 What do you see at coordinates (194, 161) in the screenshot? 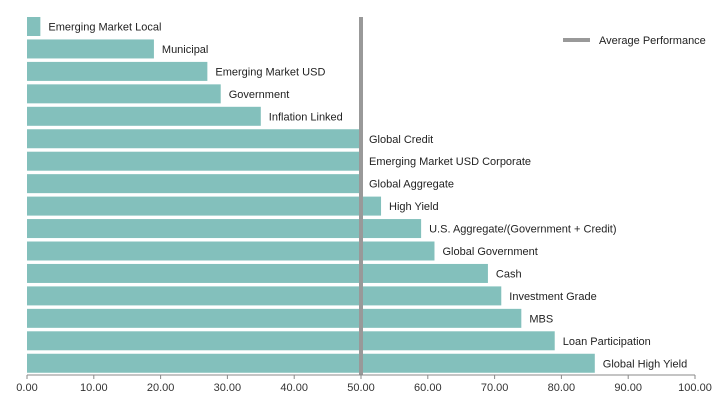
I see `bar-emerging-market-usd-corporate` at bounding box center [194, 161].